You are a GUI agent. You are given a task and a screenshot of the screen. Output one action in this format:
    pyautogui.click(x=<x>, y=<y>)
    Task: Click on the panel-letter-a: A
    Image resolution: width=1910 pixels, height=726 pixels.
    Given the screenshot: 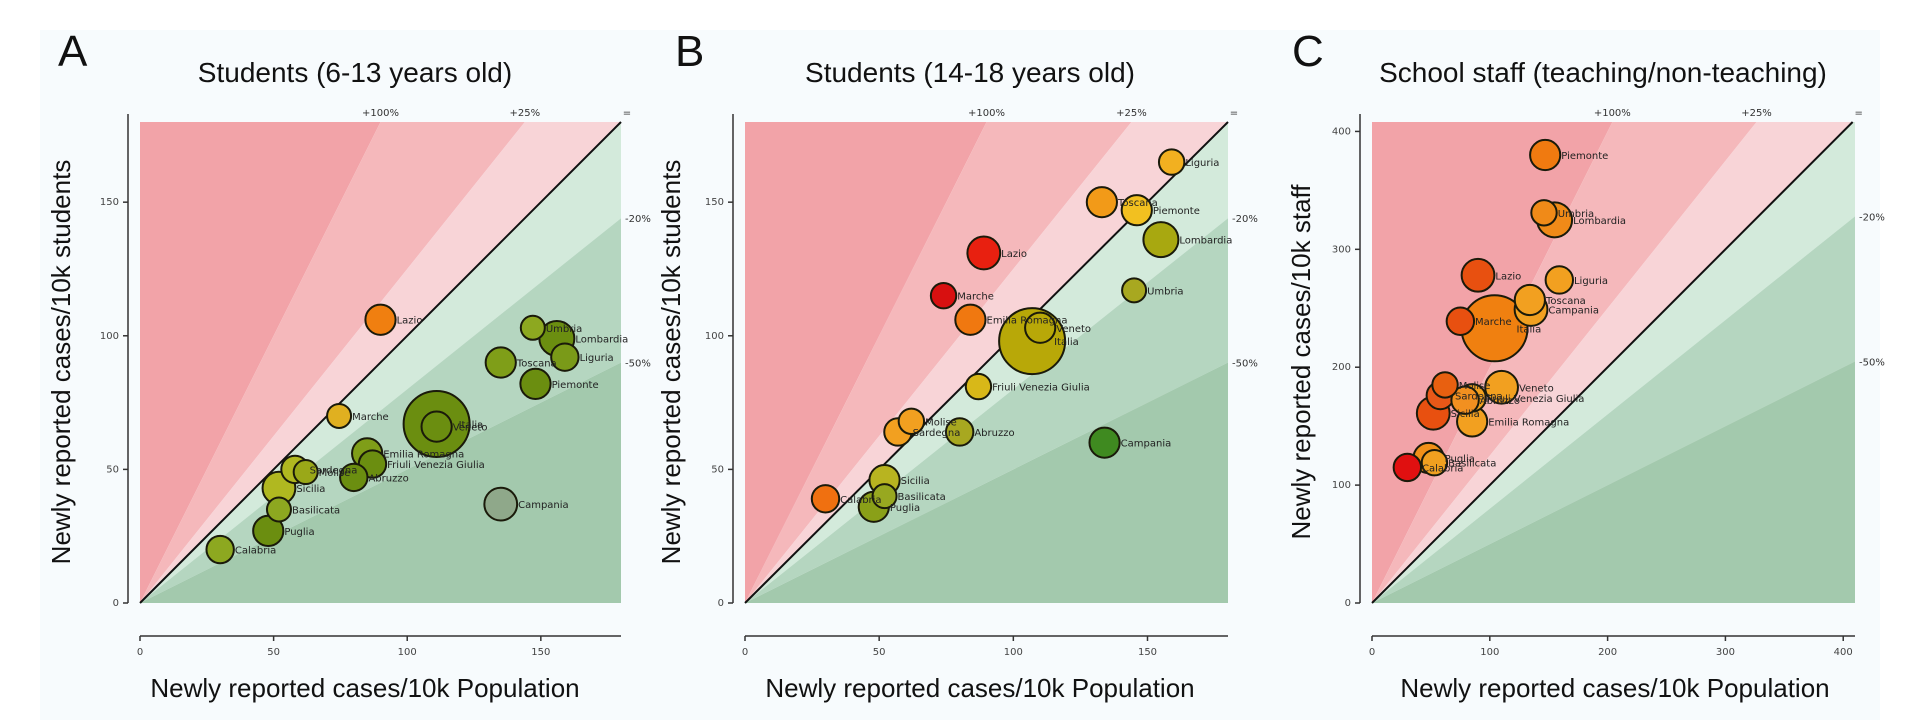 What is the action you would take?
    pyautogui.click(x=73, y=51)
    